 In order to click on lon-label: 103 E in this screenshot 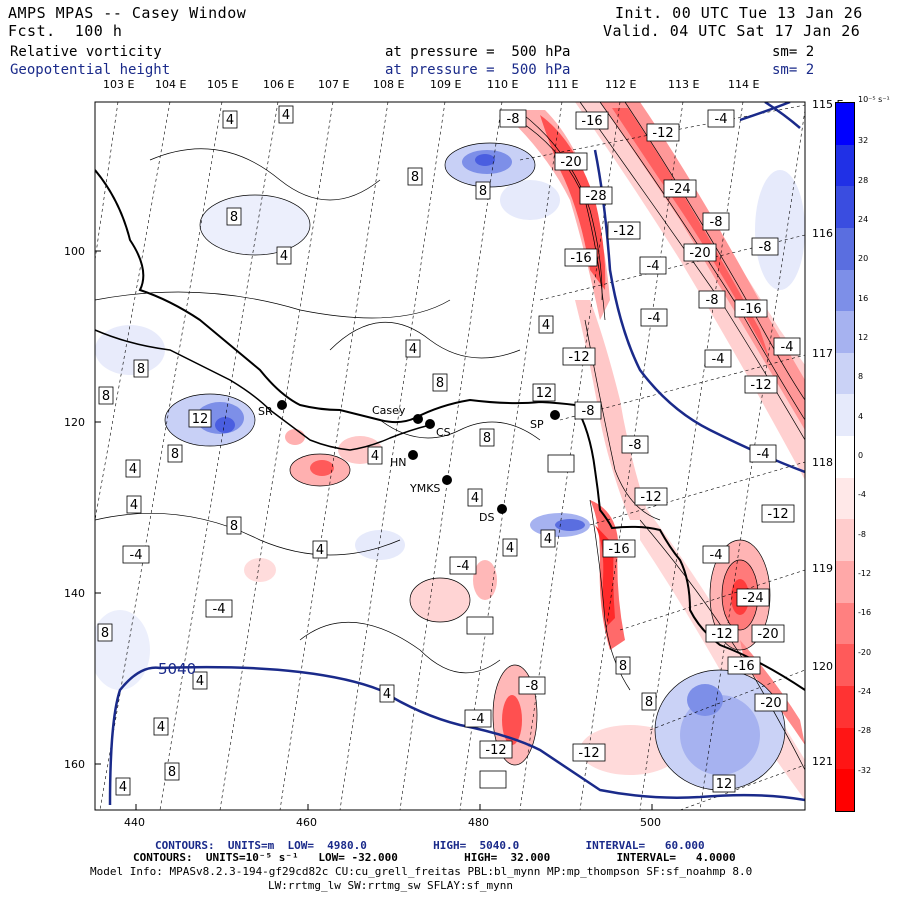, I will do `click(119, 84)`.